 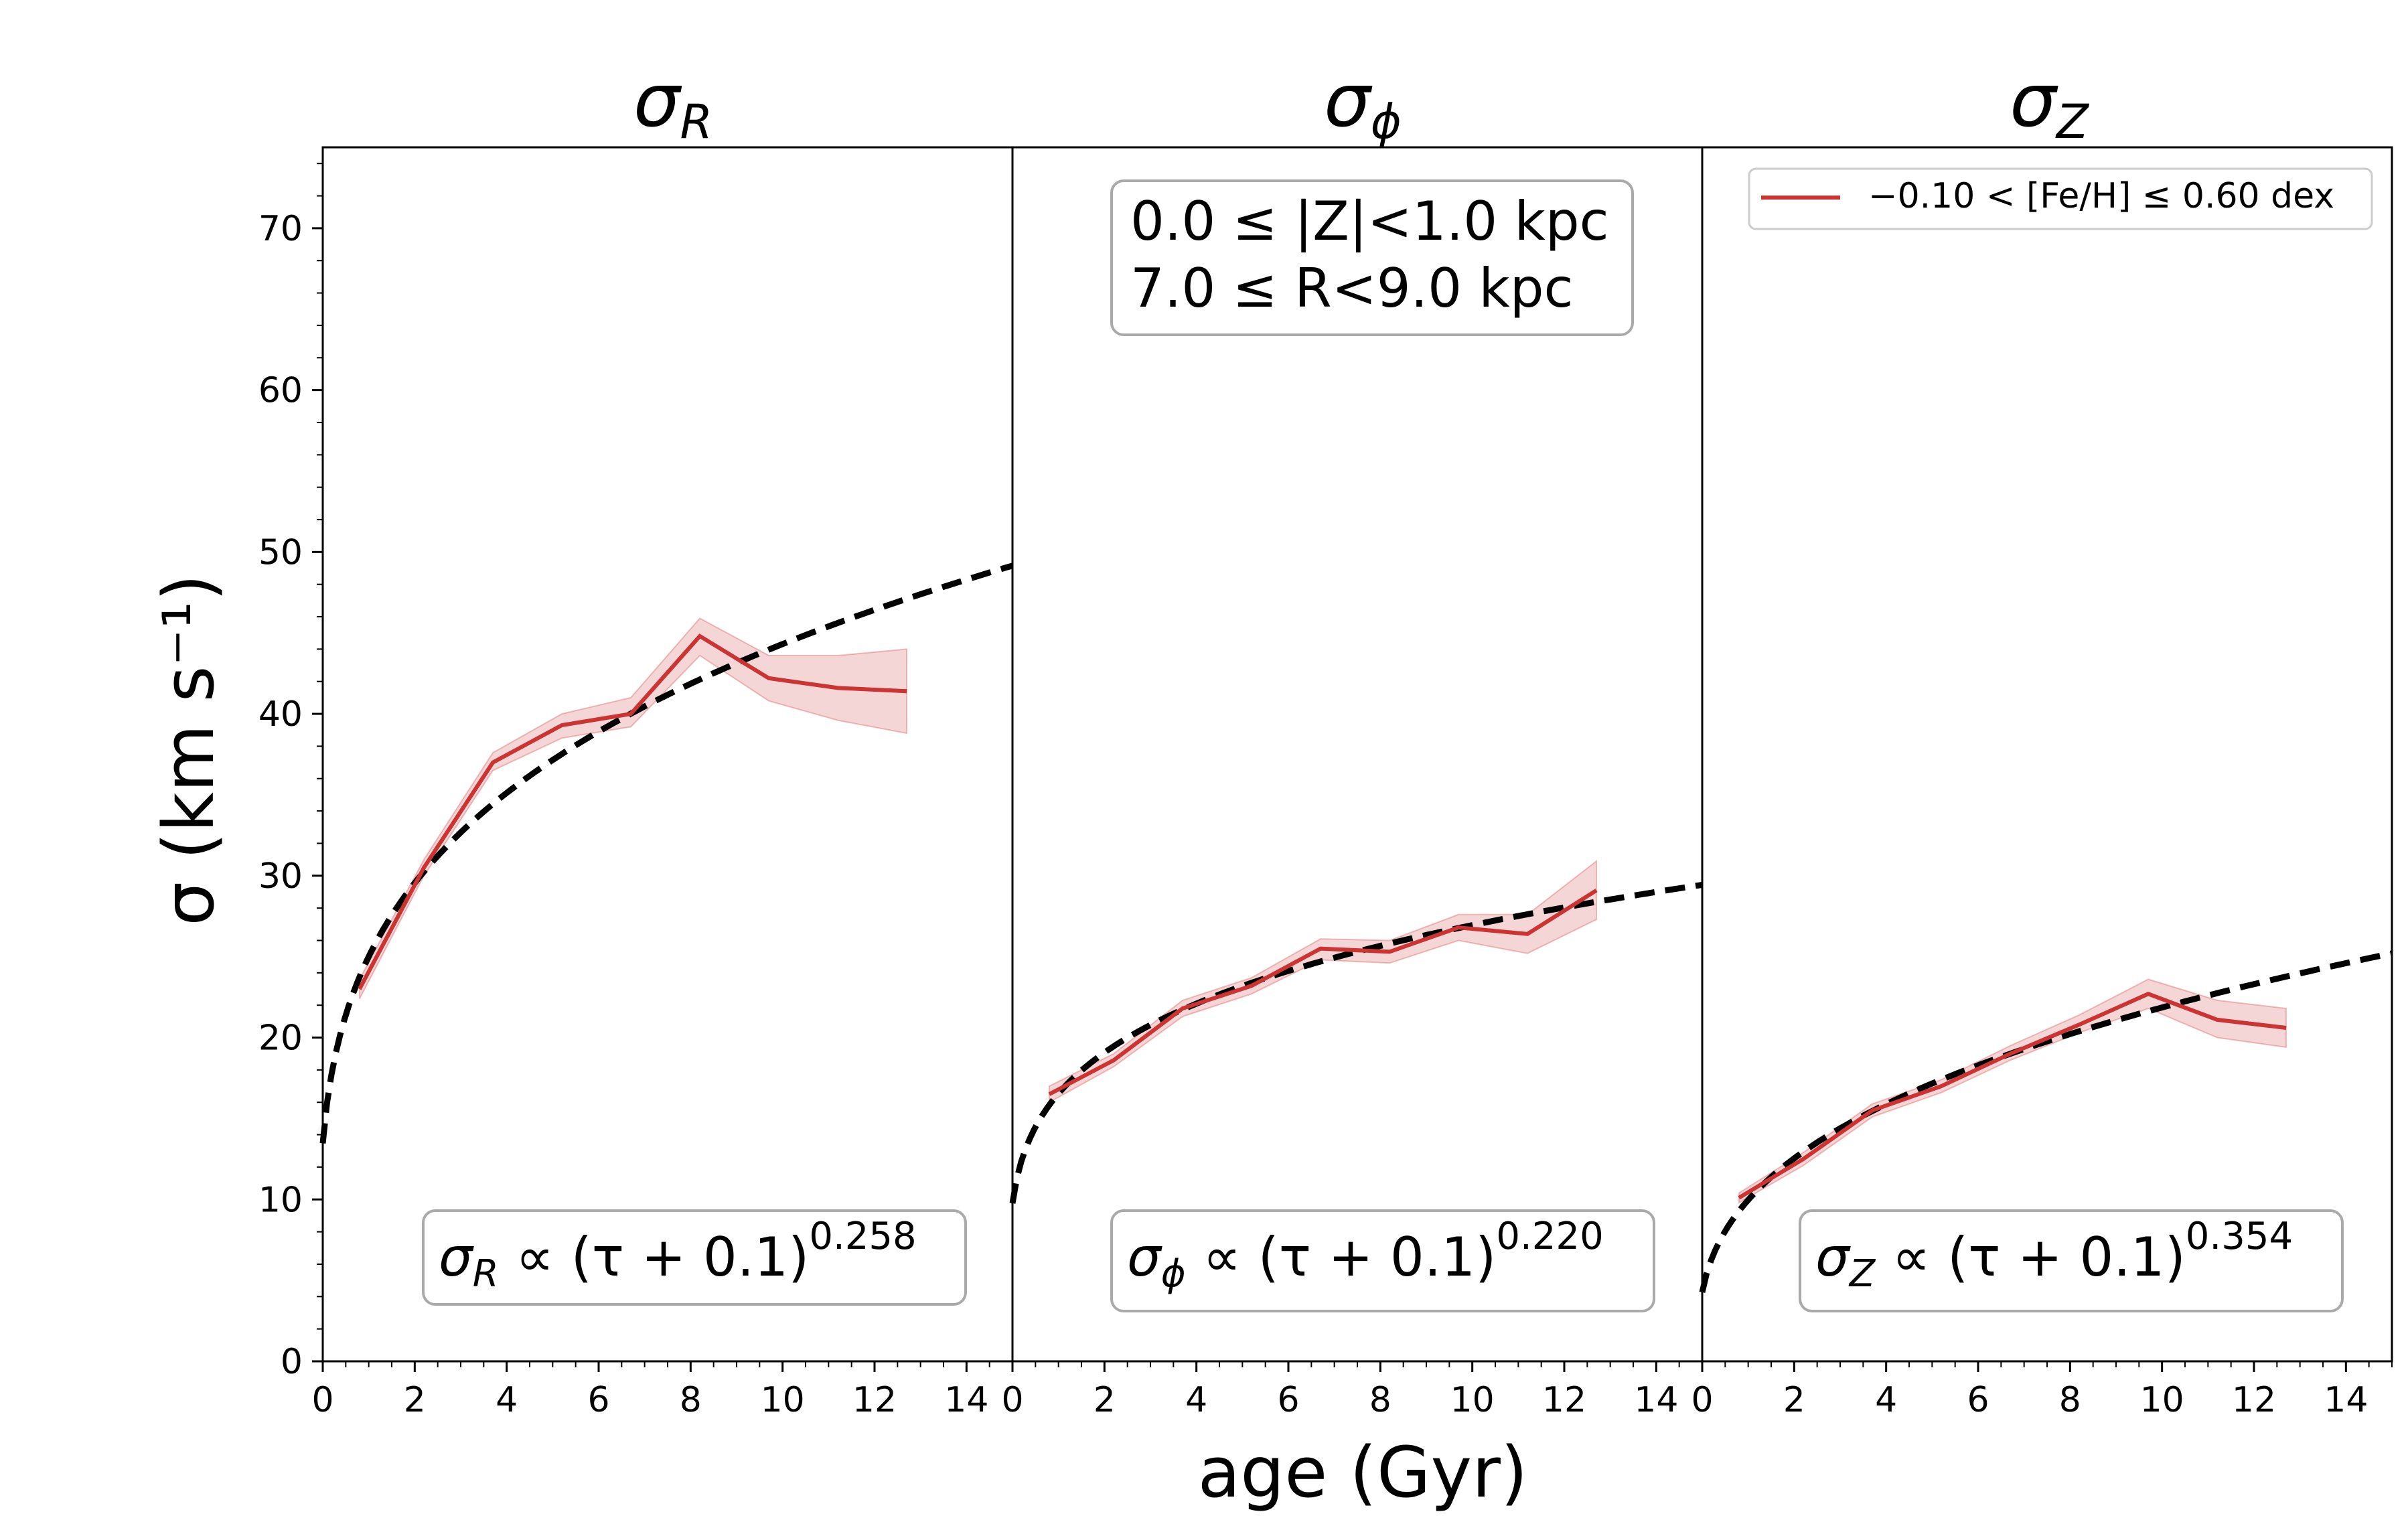 What do you see at coordinates (1363, 1472) in the screenshot?
I see `x-axis-label: age (Gyr)` at bounding box center [1363, 1472].